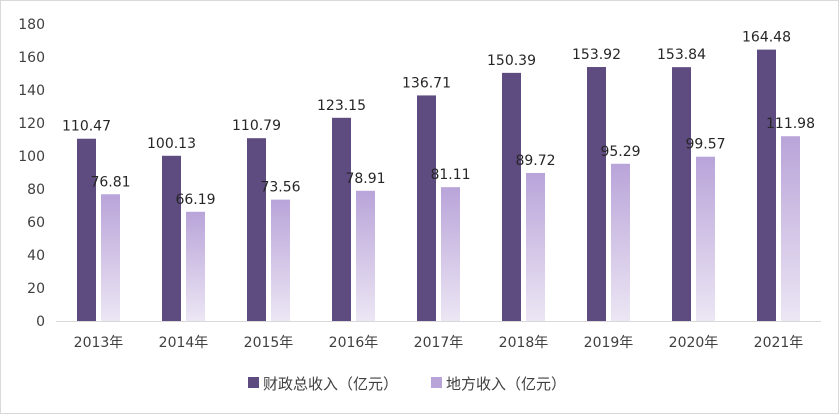  What do you see at coordinates (184, 343) in the screenshot?
I see `x-tick-label: 2014年` at bounding box center [184, 343].